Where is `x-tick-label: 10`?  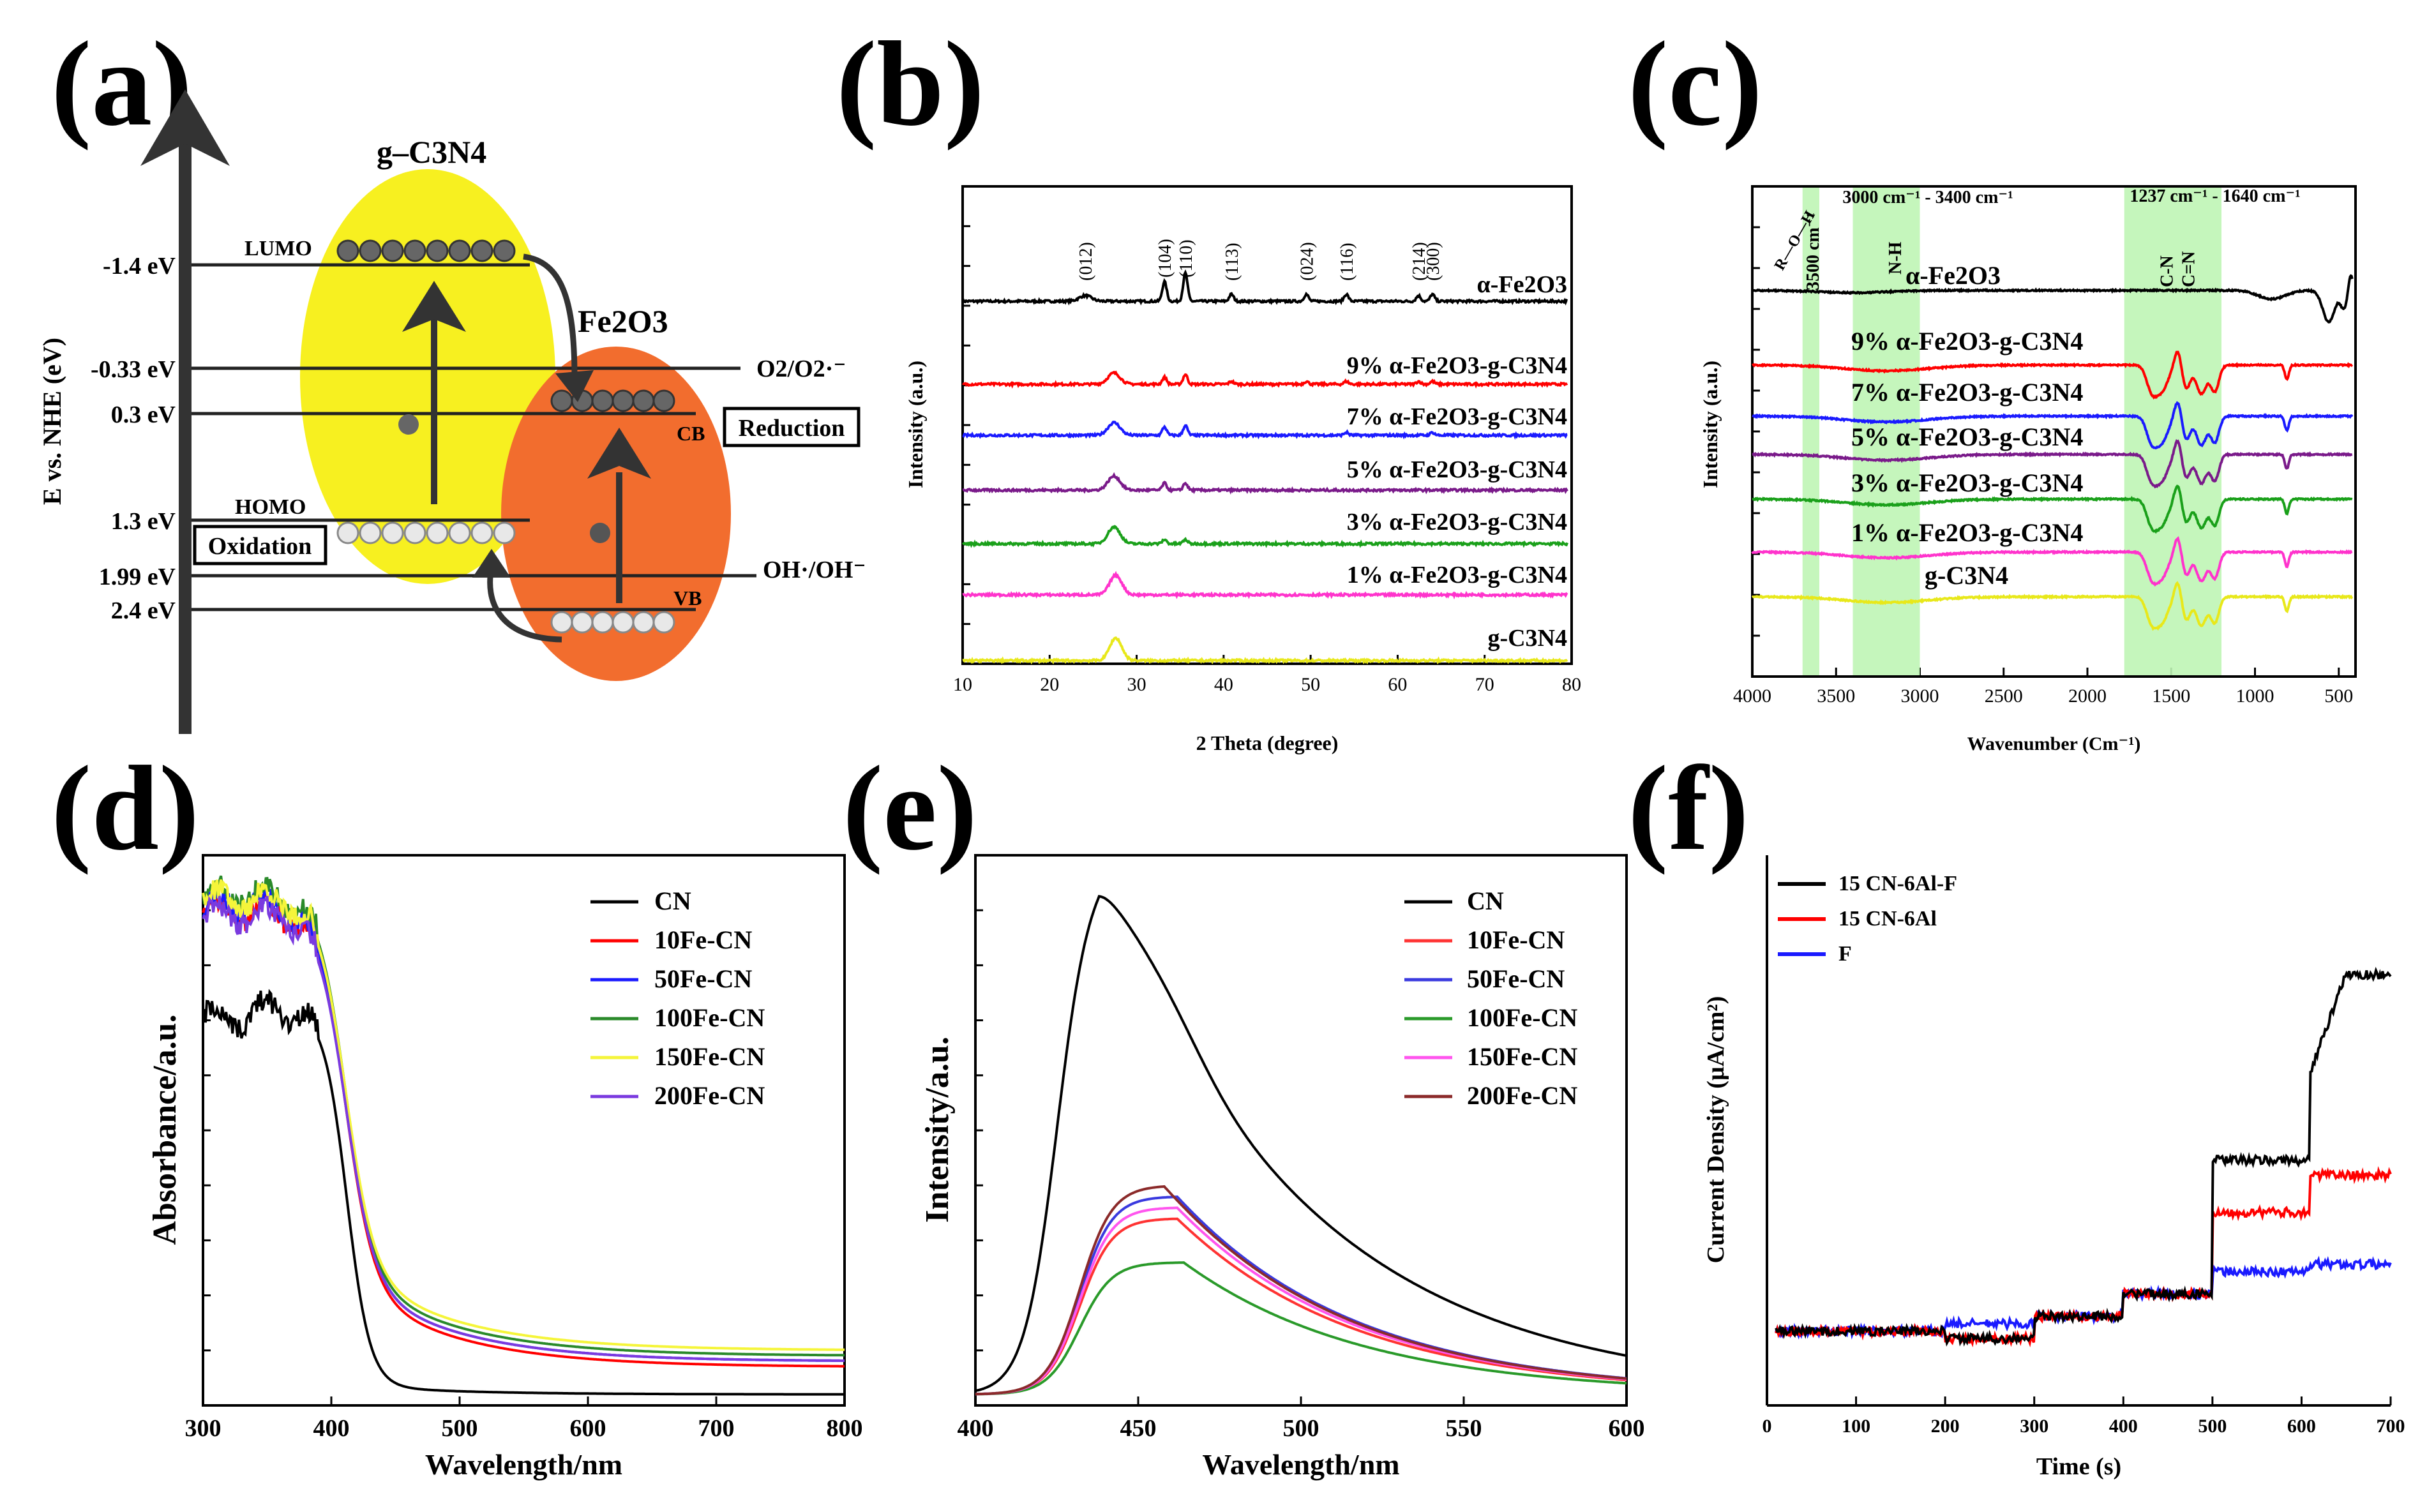 x-tick-label: 10 is located at coordinates (963, 685).